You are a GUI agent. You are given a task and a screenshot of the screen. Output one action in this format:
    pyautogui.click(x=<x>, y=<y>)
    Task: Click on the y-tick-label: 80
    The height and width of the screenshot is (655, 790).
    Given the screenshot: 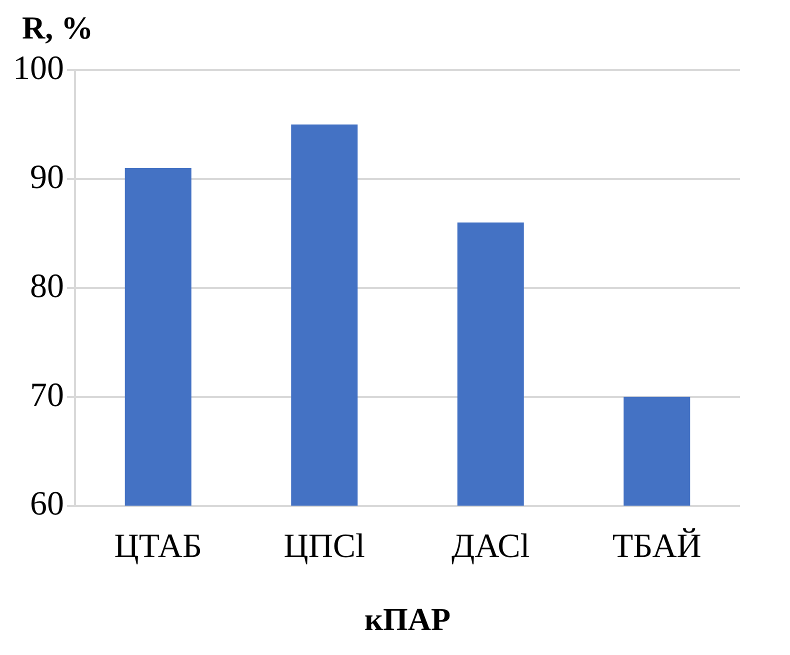 What is the action you would take?
    pyautogui.click(x=47, y=286)
    